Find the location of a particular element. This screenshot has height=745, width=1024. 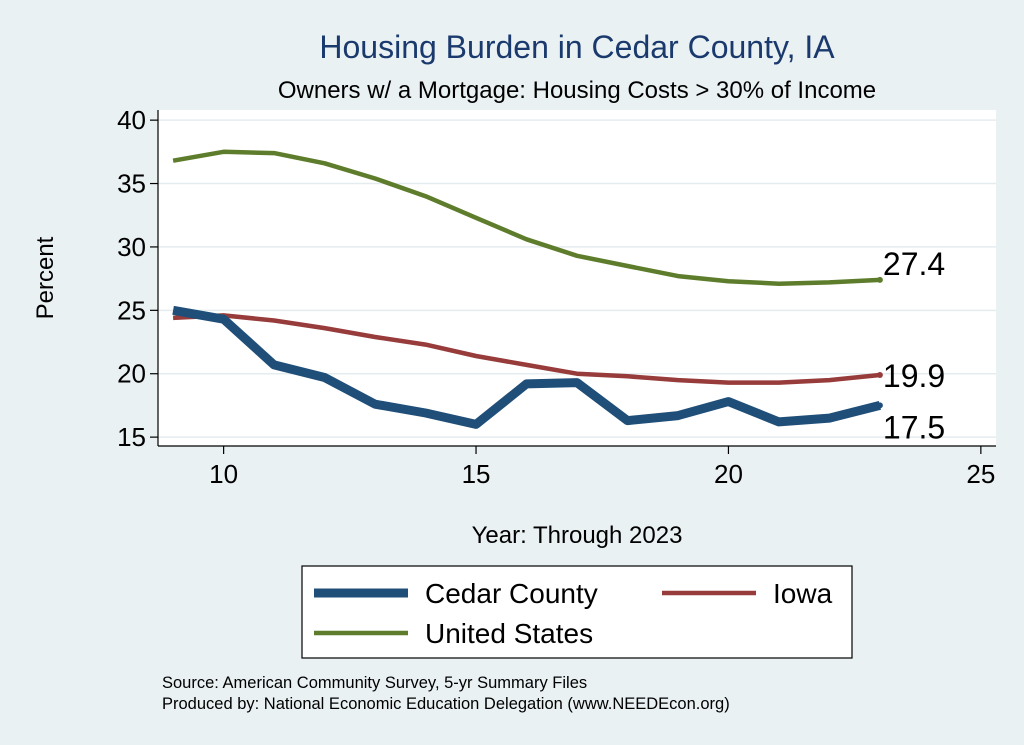

y-tick-label: 15 is located at coordinates (131, 437).